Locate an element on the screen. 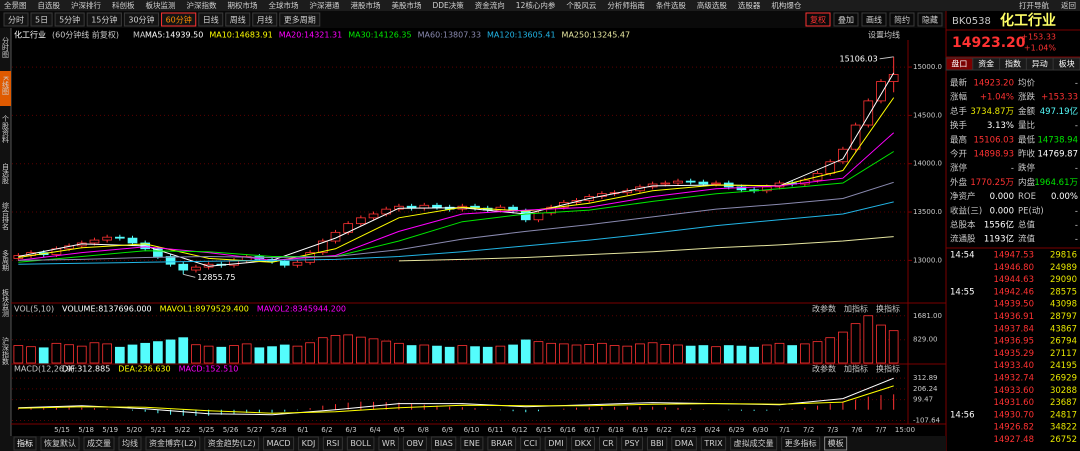 This screenshot has width=1080, height=451. period-label: 60分钟 is located at coordinates (179, 20).